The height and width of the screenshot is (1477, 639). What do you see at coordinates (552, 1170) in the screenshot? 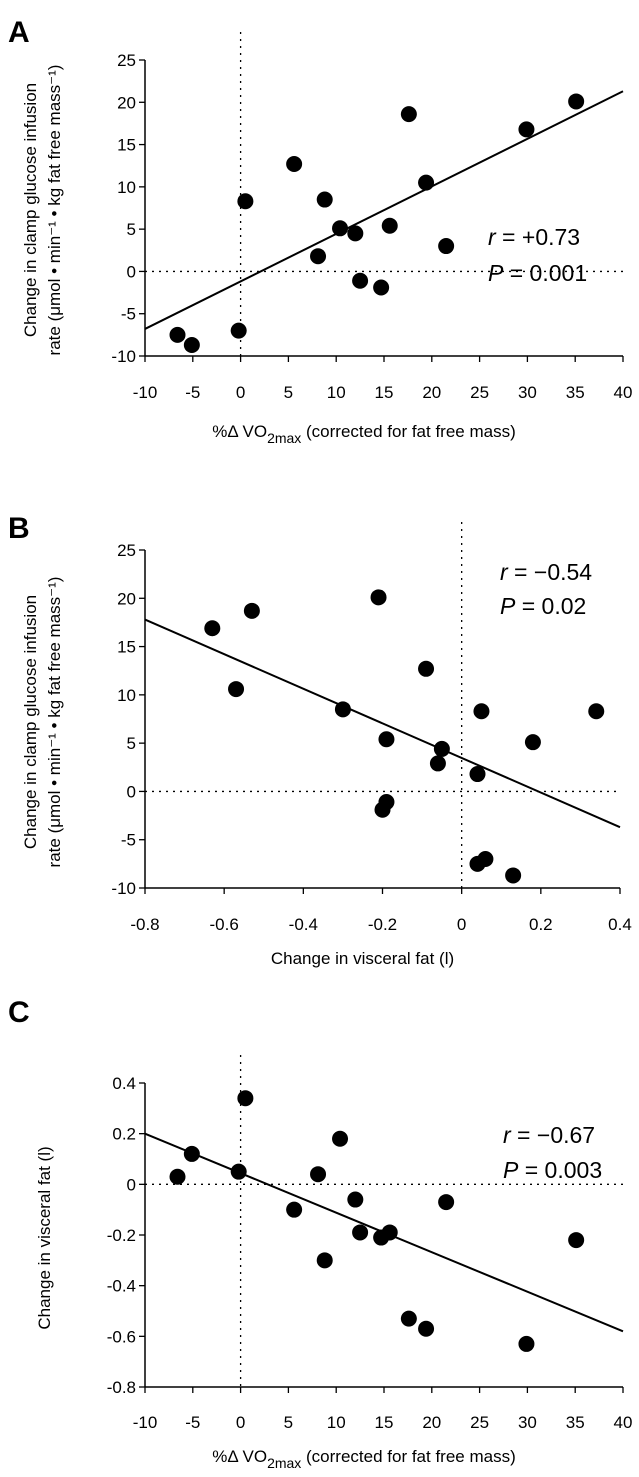
I see `p-value: P = 0.003` at bounding box center [552, 1170].